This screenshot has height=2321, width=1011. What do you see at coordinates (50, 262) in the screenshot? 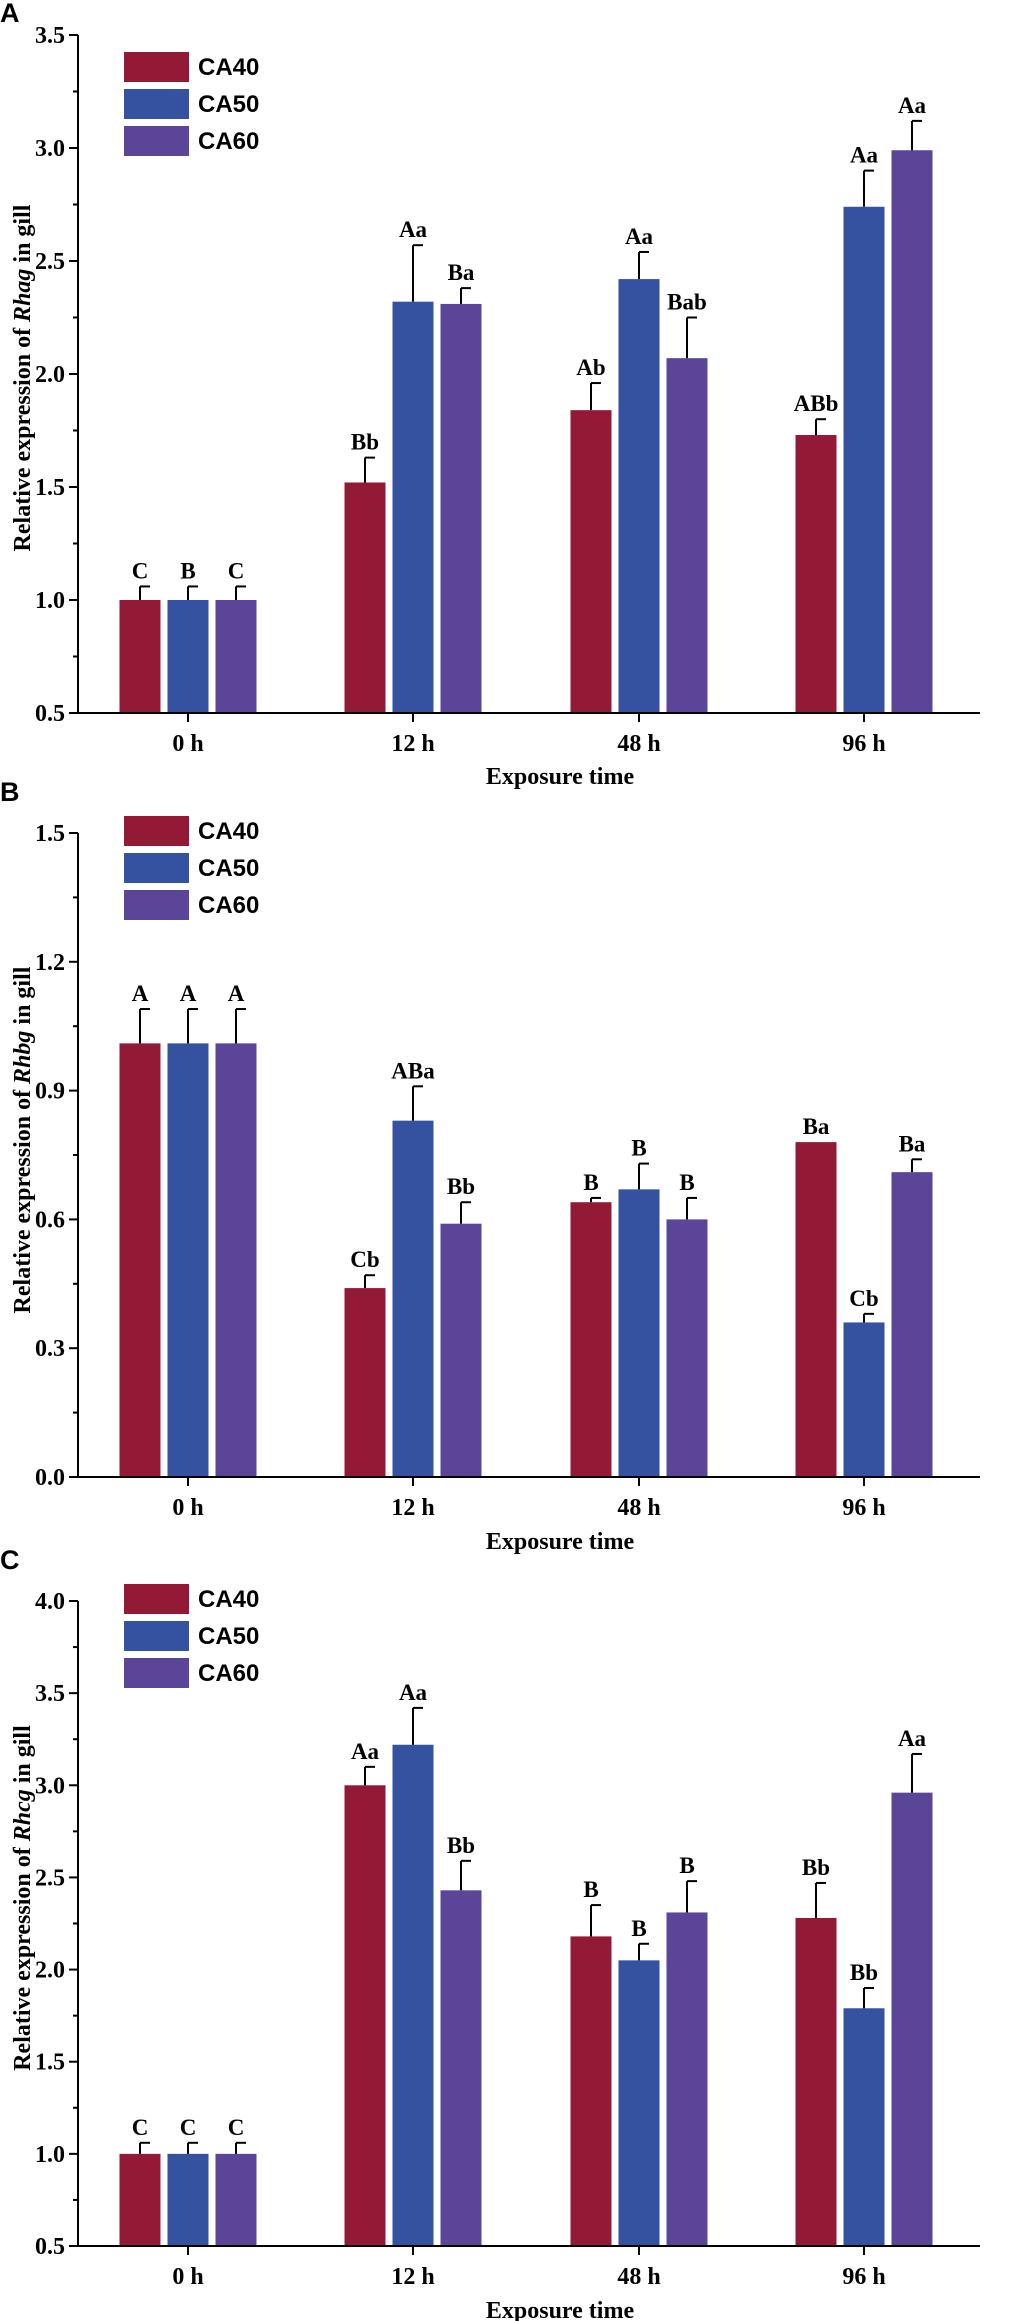
I see `y-tick-label-a-4: 2.5` at bounding box center [50, 262].